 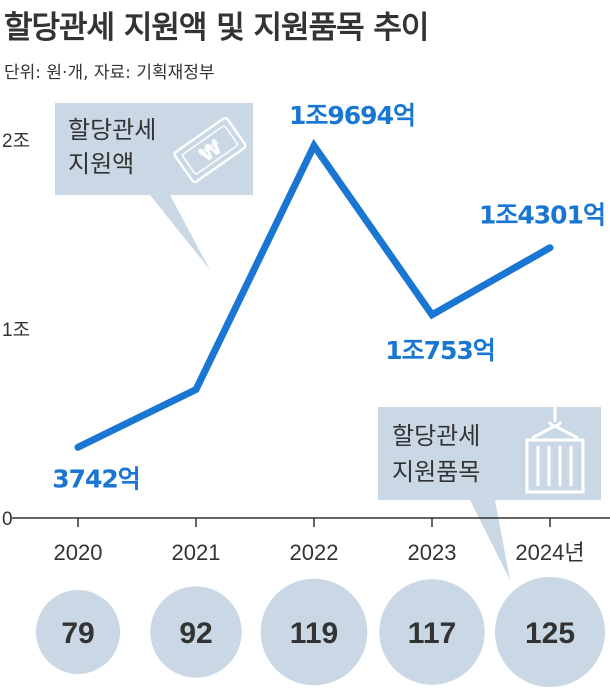 I want to click on x-tick-label: 2022, so click(x=314, y=552).